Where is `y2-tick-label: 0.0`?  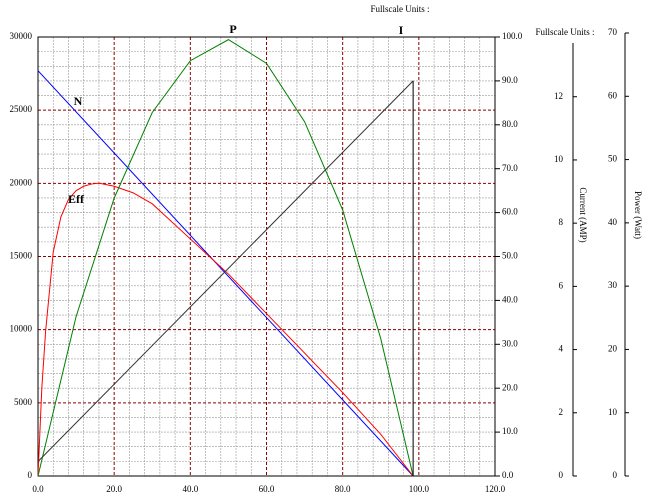
y2-tick-label: 0.0 is located at coordinates (508, 475).